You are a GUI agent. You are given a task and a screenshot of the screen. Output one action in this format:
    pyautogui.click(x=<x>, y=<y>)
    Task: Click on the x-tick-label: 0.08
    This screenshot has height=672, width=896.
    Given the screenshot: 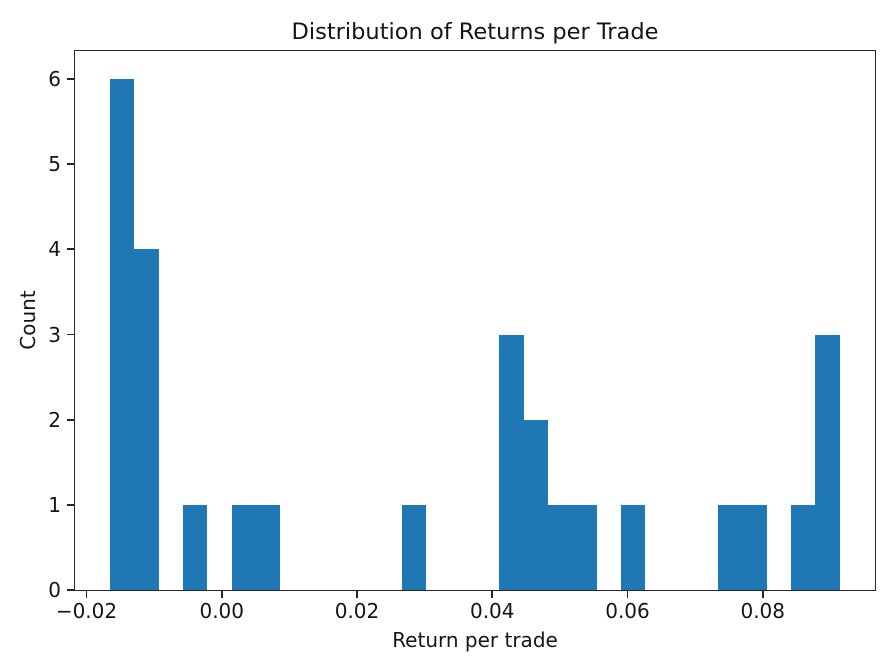 What is the action you would take?
    pyautogui.click(x=762, y=611)
    